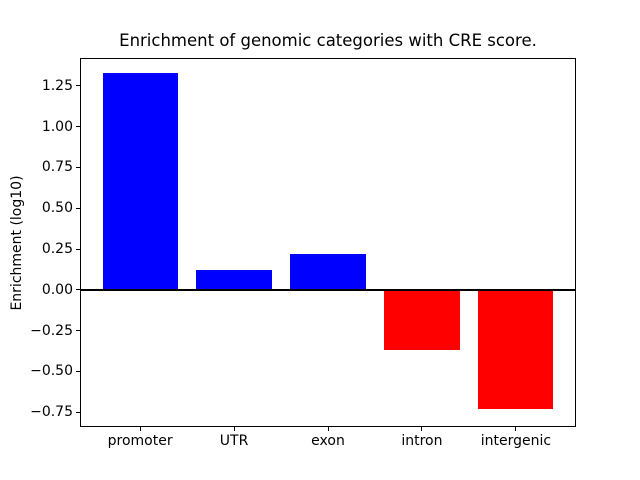 The height and width of the screenshot is (480, 640). What do you see at coordinates (57, 126) in the screenshot?
I see `y-tick-label: 1.00` at bounding box center [57, 126].